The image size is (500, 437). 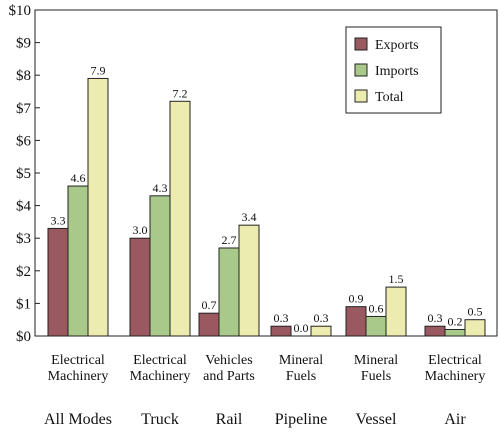 What do you see at coordinates (356, 299) in the screenshot?
I see `data-label: 0.9` at bounding box center [356, 299].